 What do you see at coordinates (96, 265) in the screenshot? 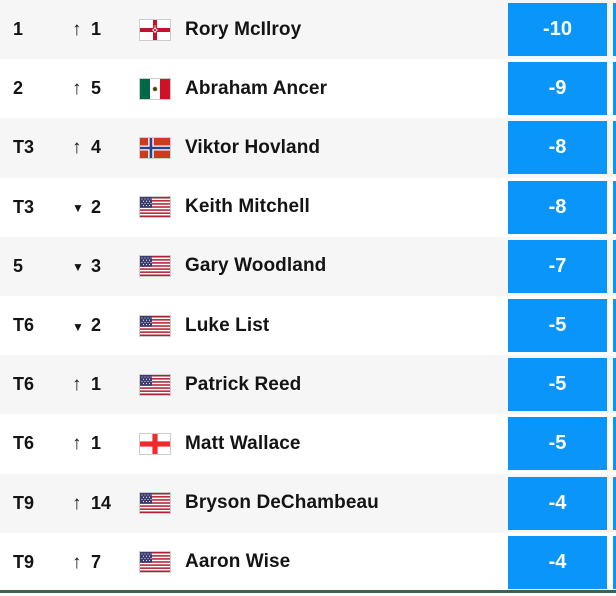
I see `position-change-value: 3` at bounding box center [96, 265].